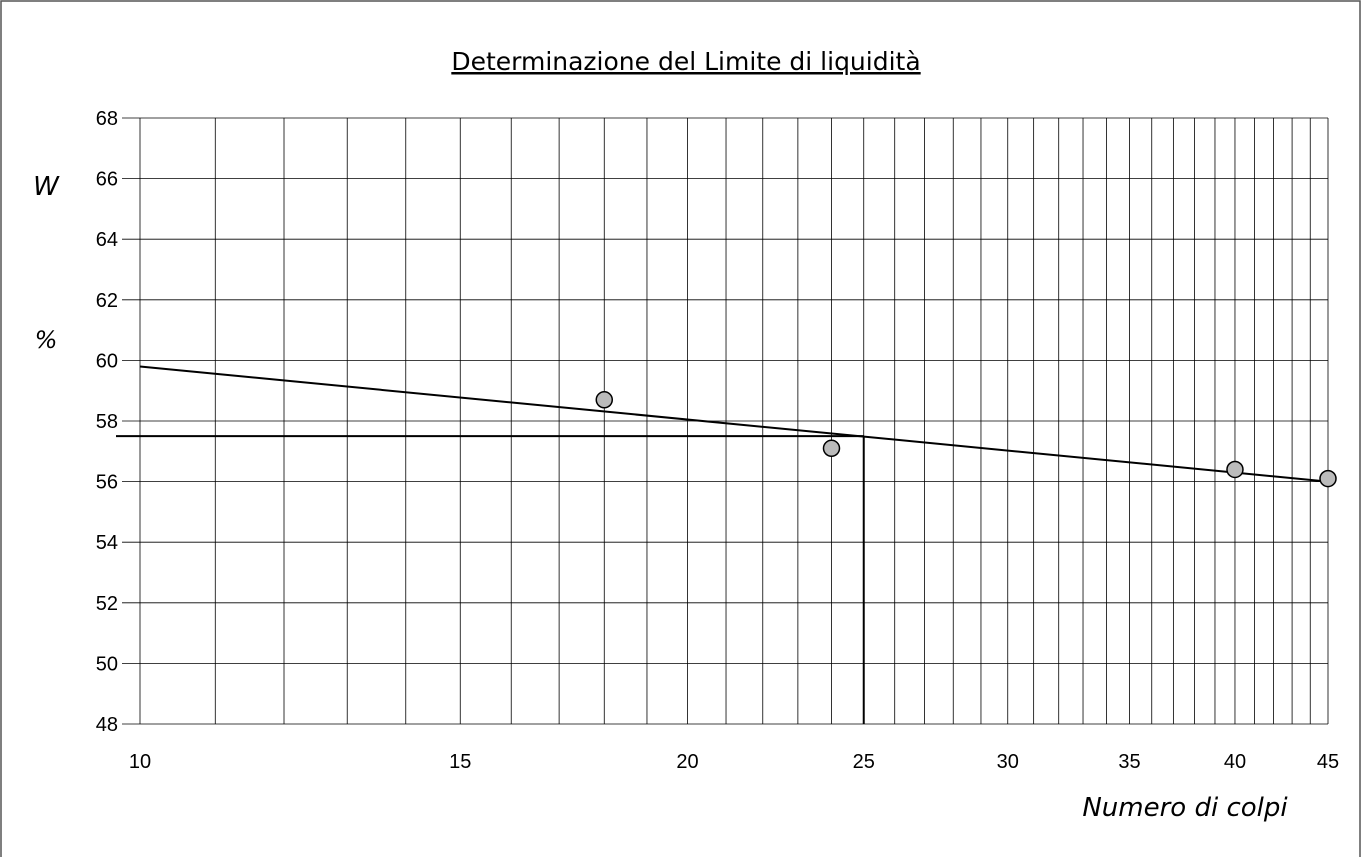  I want to click on y-axis-label: W, so click(46, 187).